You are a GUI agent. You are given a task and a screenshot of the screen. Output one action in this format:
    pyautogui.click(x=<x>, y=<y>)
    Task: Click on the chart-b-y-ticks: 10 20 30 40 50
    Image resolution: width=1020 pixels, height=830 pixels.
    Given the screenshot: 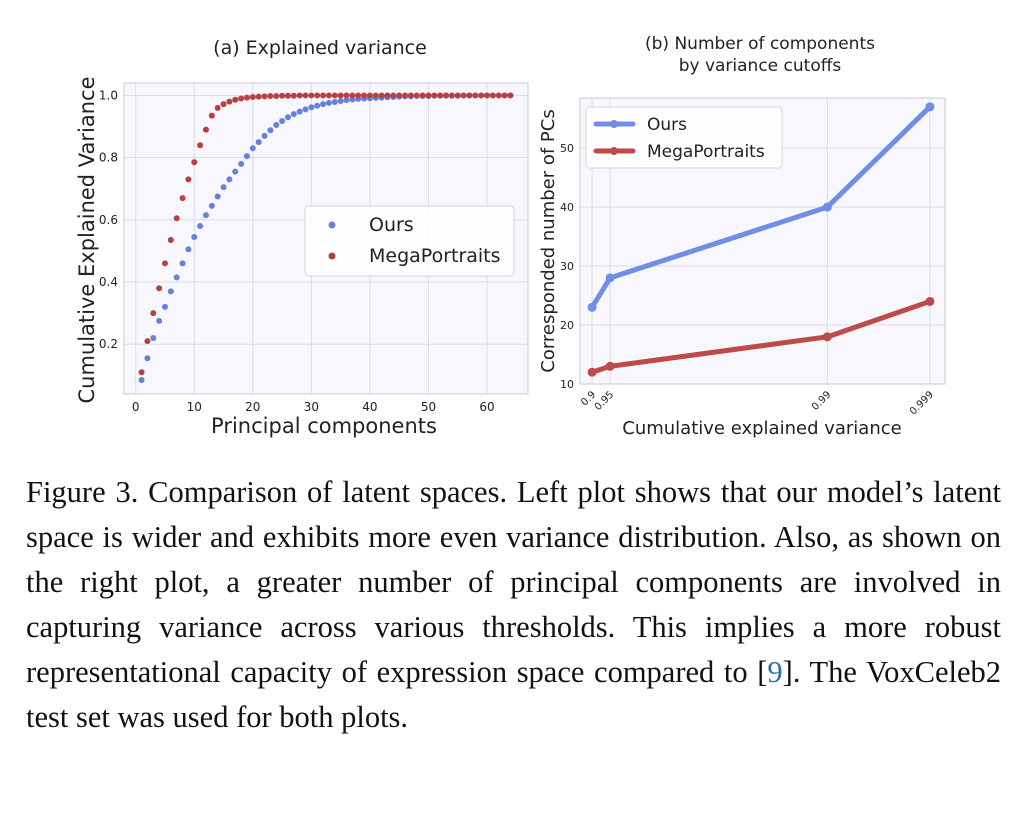 What is the action you would take?
    pyautogui.click(x=567, y=266)
    